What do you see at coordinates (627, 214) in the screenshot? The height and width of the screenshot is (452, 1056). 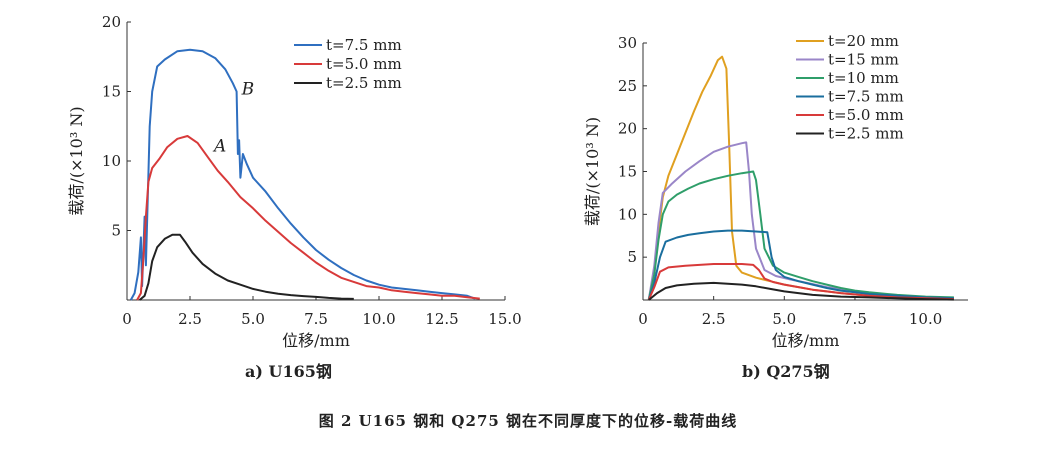 I see `chart-b-y-tick-label: 10` at bounding box center [627, 214].